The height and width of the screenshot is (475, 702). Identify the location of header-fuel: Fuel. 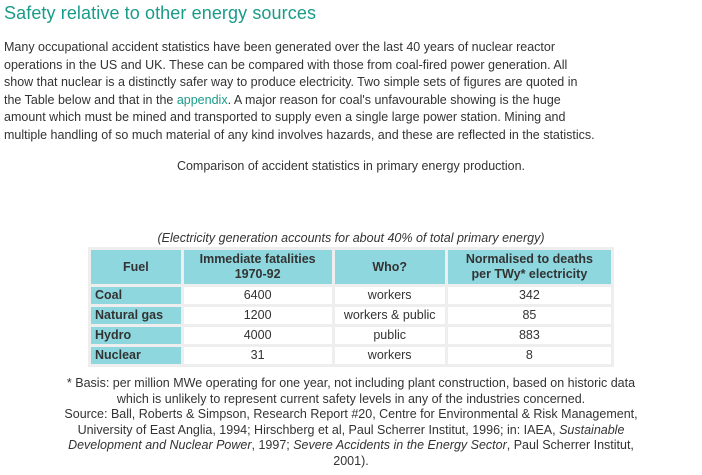
(136, 267).